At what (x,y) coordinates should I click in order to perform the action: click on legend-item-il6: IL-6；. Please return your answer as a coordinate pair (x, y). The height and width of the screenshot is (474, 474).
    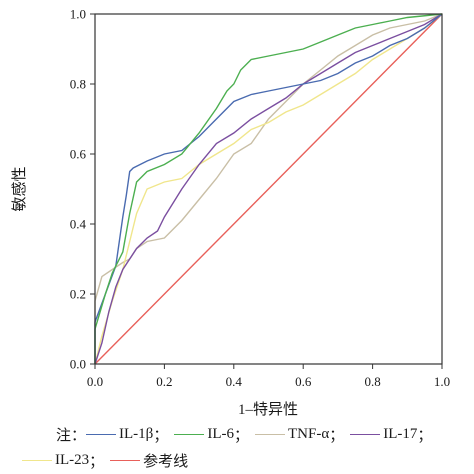
    Looking at the image, I should click on (211, 434).